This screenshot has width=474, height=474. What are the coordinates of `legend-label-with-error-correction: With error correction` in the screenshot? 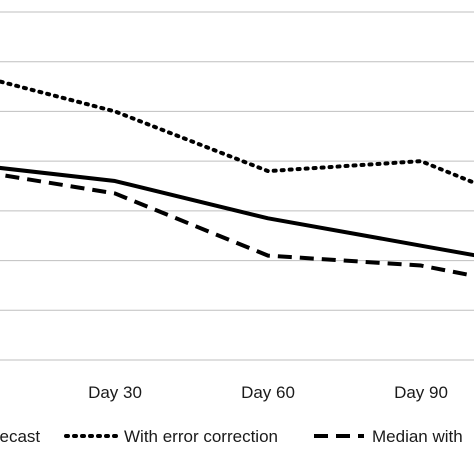 It's located at (201, 436).